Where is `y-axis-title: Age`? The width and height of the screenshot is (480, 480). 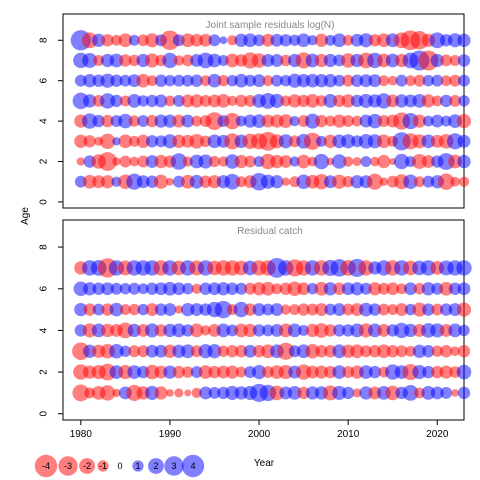
y-axis-title: Age is located at coordinates (25, 216).